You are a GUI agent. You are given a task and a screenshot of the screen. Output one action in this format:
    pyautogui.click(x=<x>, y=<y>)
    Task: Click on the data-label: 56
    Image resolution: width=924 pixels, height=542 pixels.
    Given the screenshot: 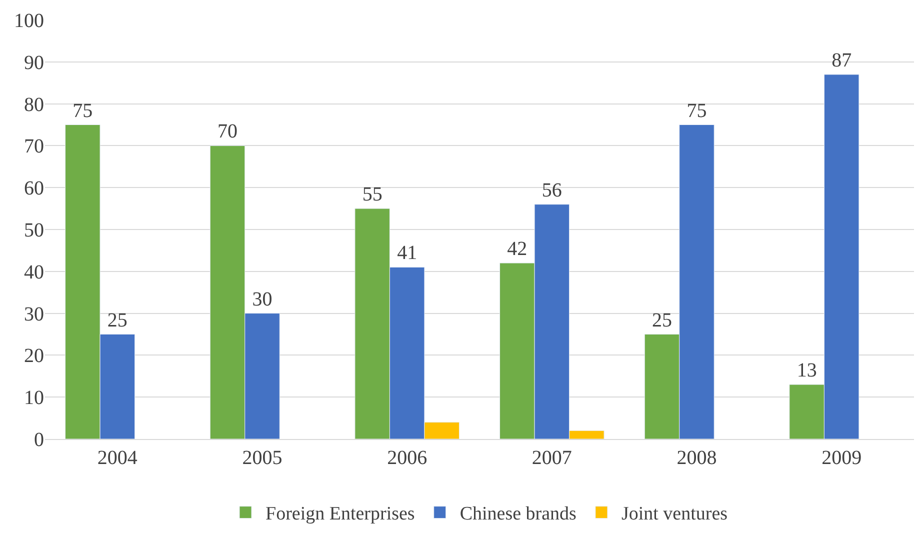 What is the action you would take?
    pyautogui.click(x=552, y=190)
    